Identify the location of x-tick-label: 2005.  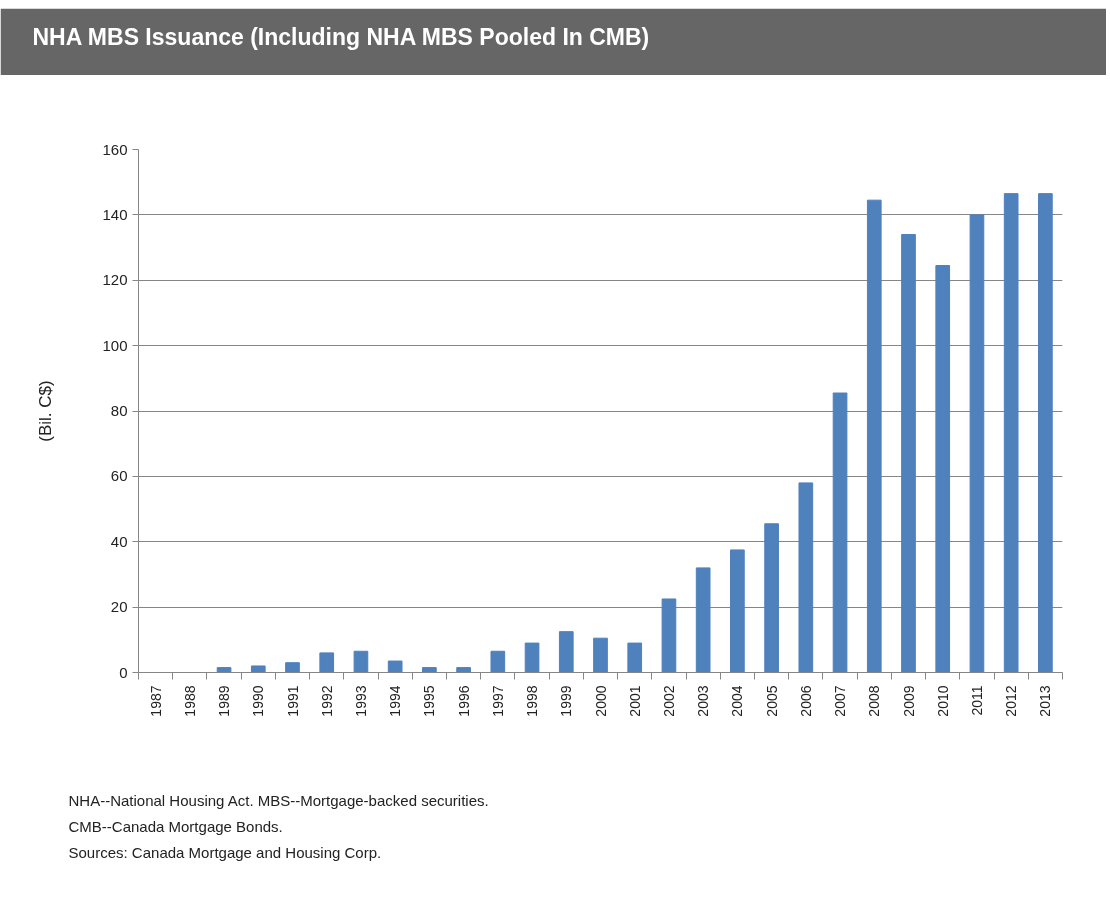
(771, 701).